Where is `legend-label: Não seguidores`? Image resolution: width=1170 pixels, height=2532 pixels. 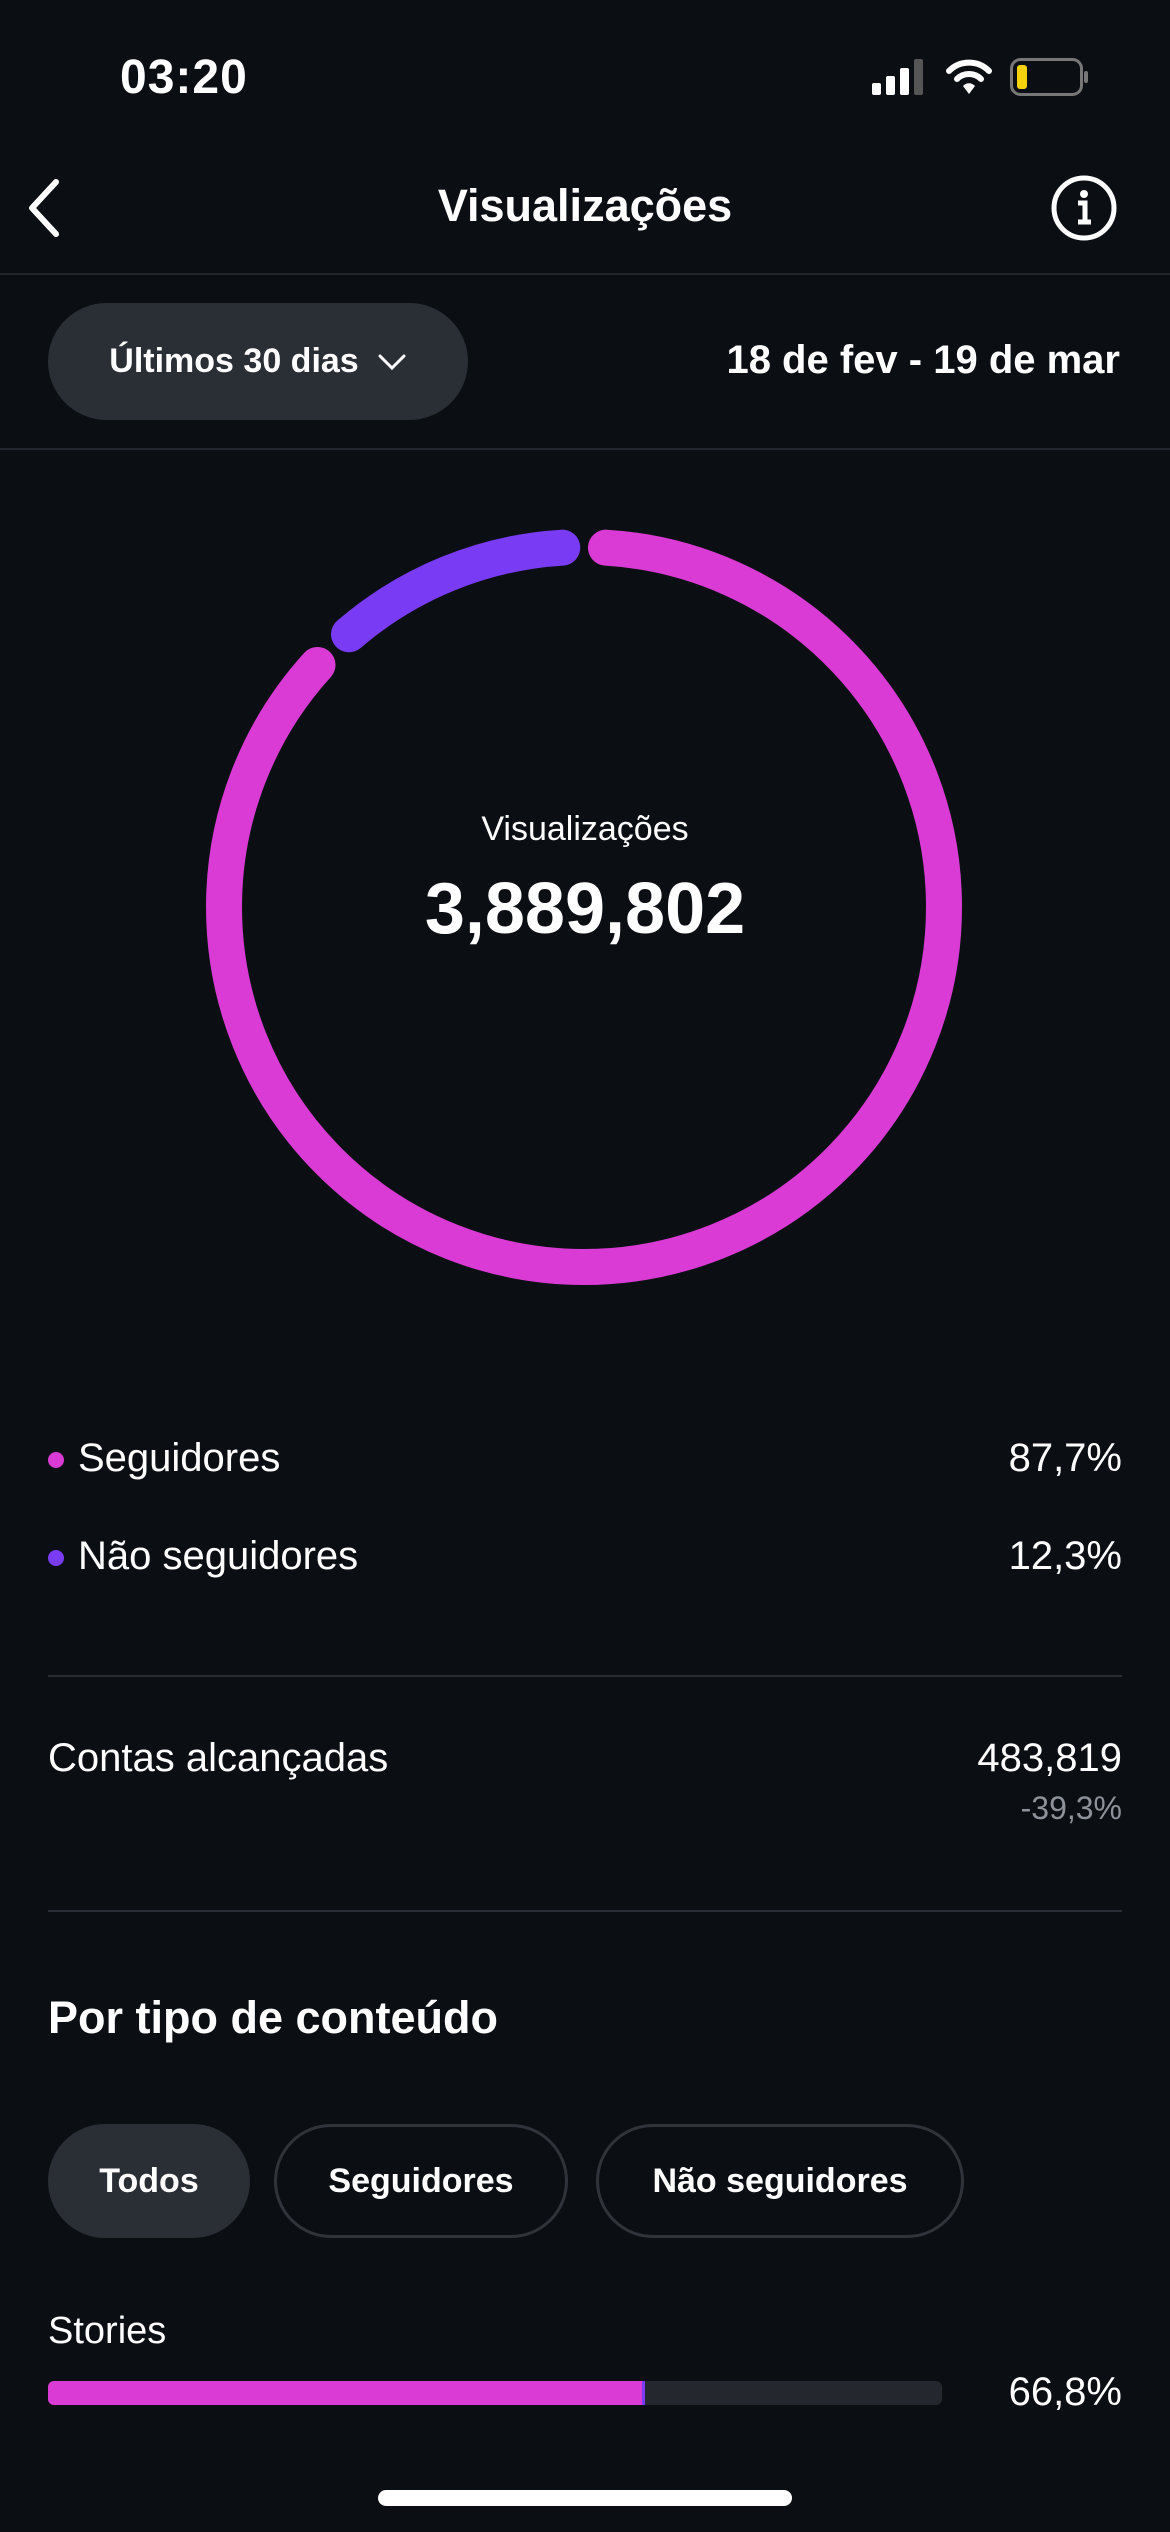 legend-label: Não seguidores is located at coordinates (218, 1556).